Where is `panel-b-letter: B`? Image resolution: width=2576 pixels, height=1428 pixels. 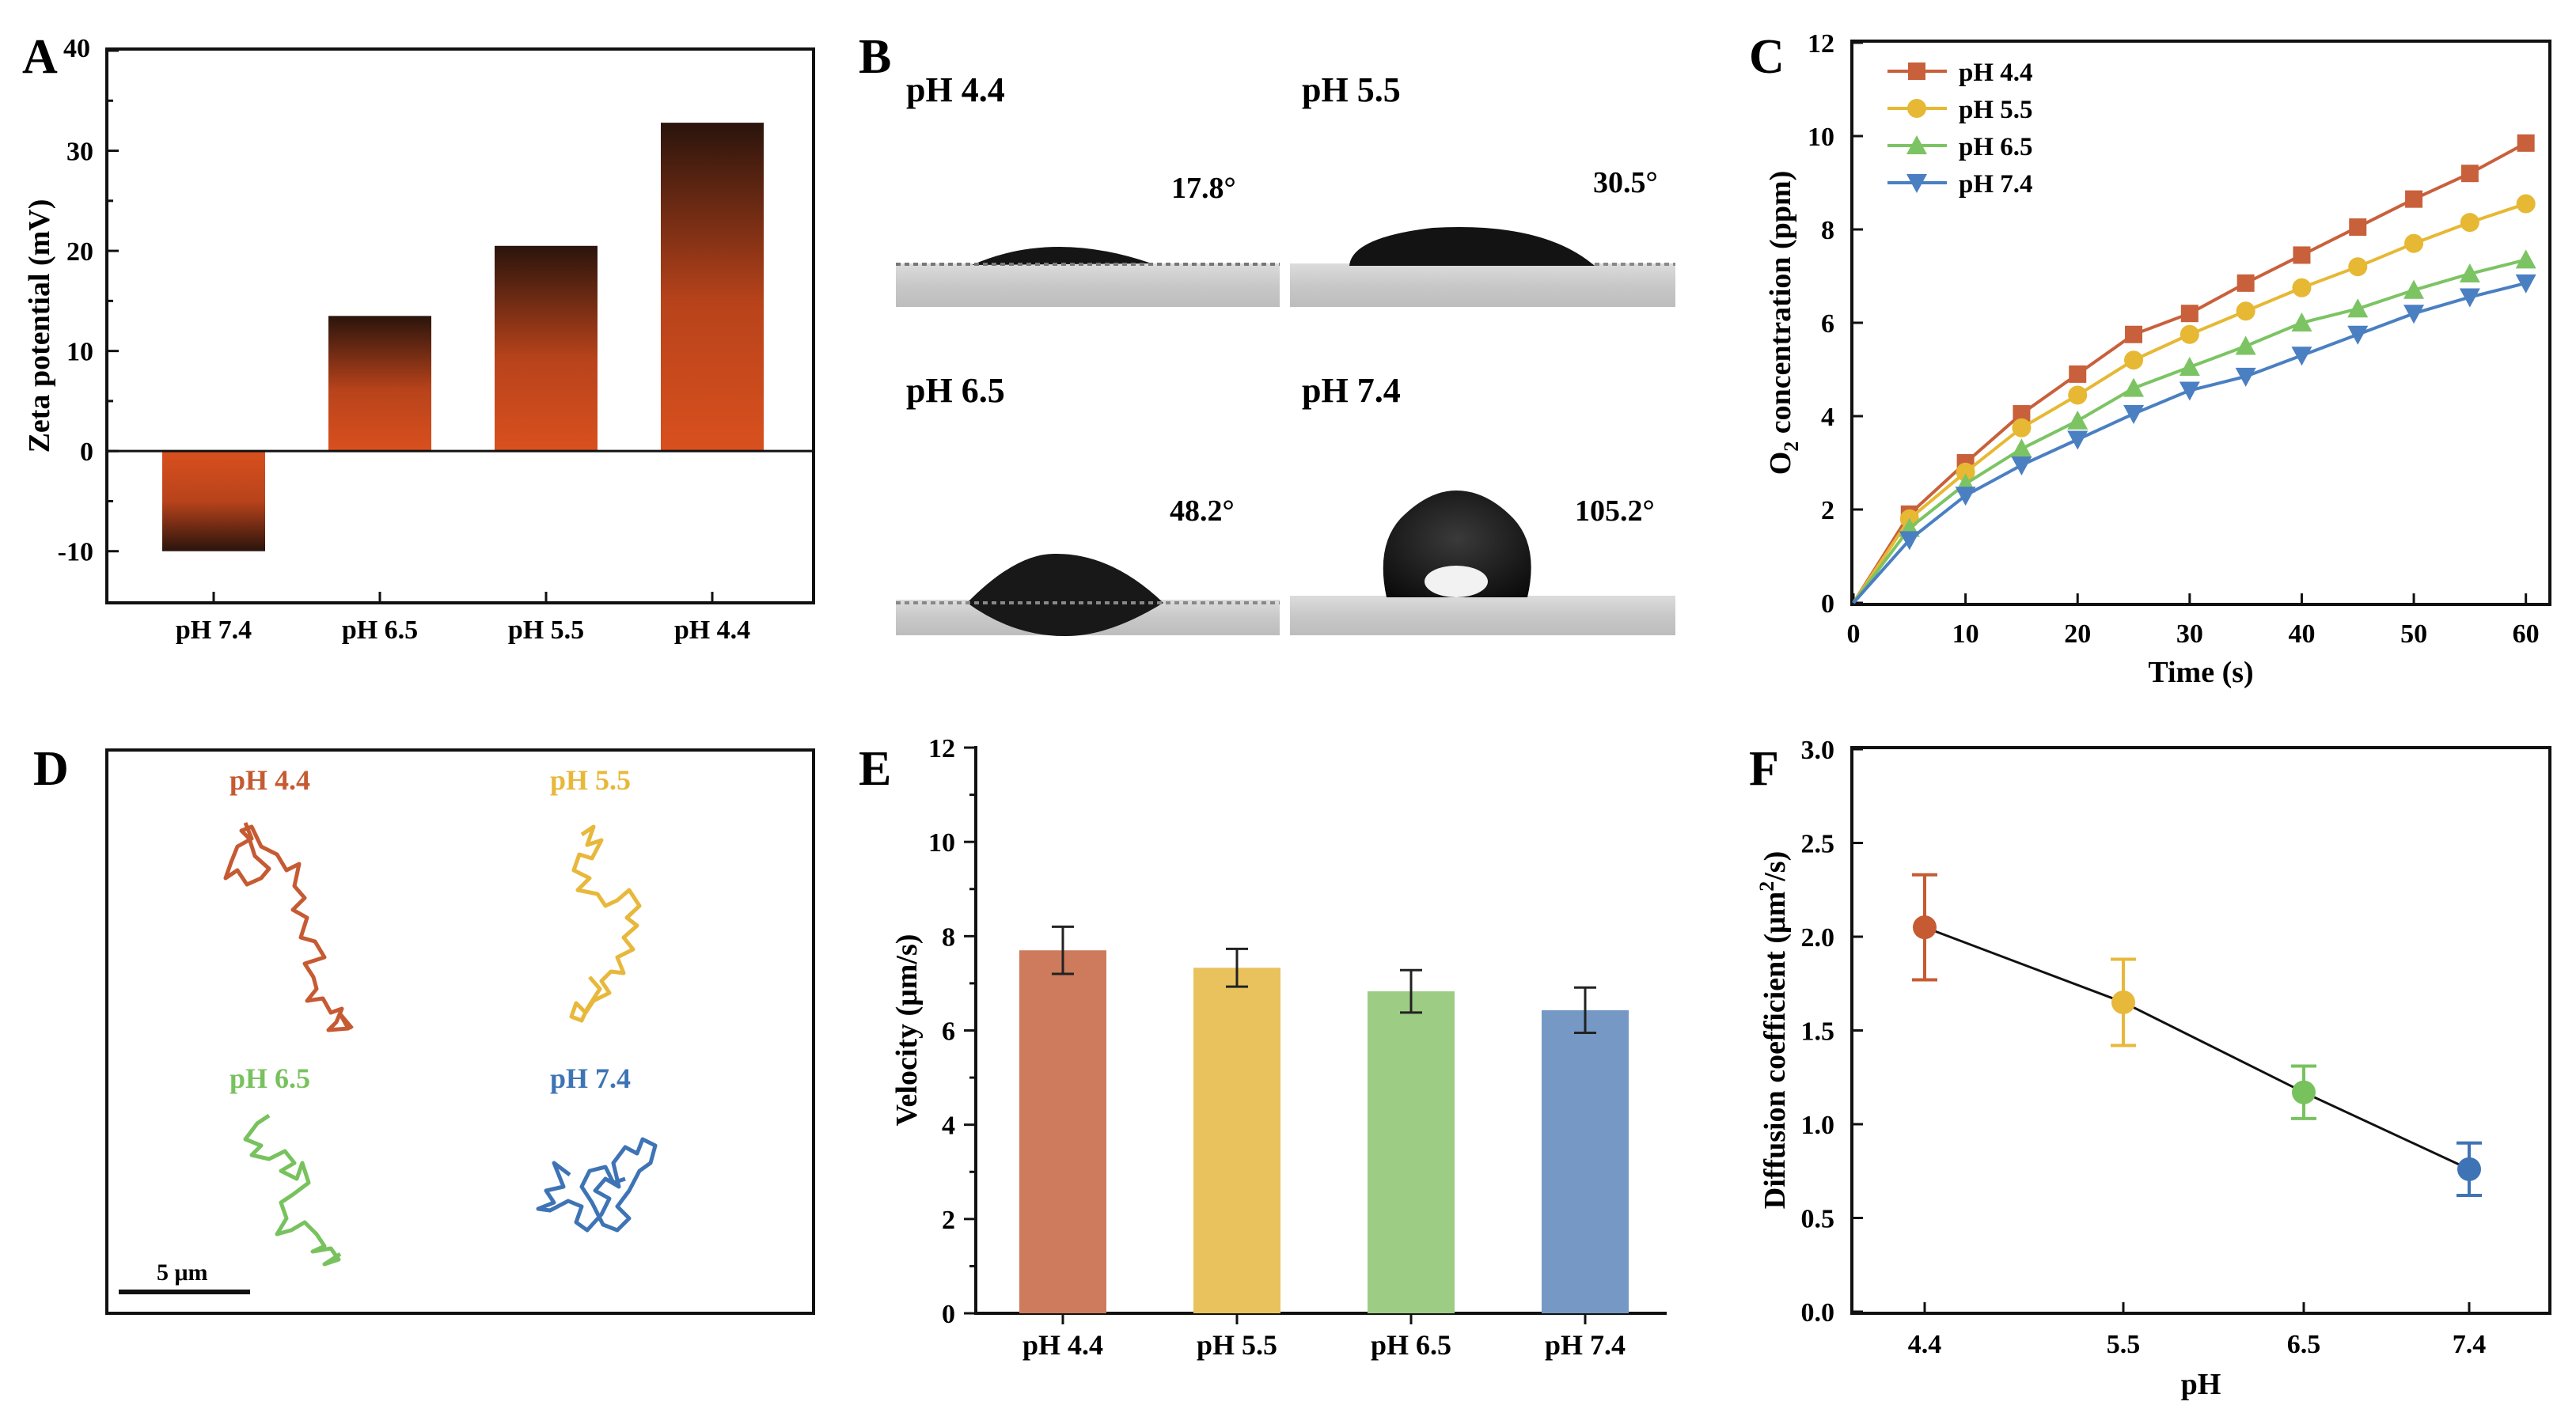
panel-b-letter: B is located at coordinates (875, 57).